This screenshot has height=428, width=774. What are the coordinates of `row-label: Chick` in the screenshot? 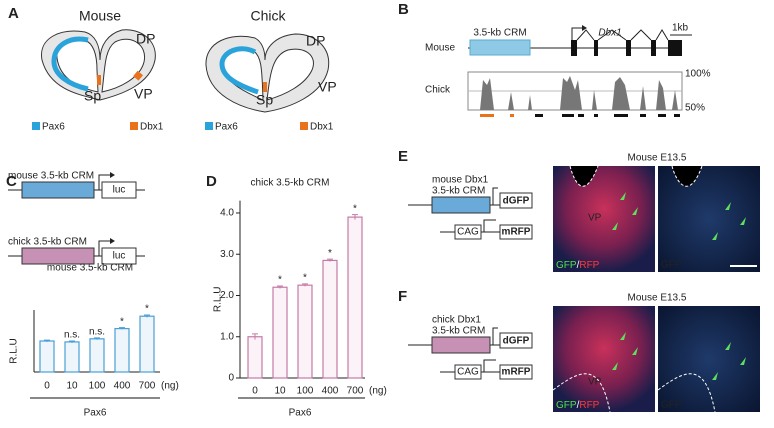 It's located at (438, 90).